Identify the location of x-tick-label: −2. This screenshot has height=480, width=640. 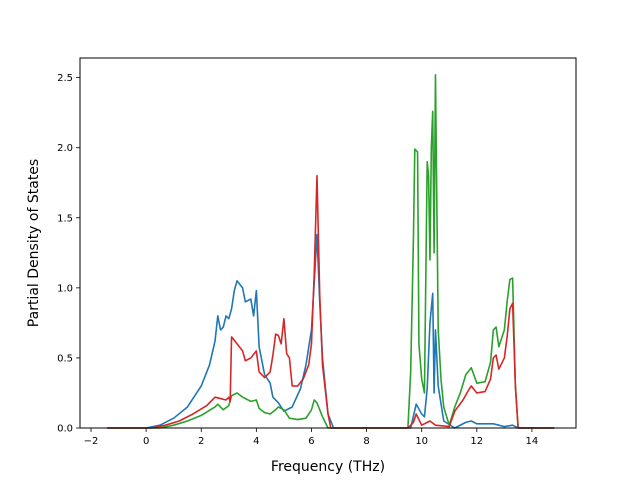
(91, 441).